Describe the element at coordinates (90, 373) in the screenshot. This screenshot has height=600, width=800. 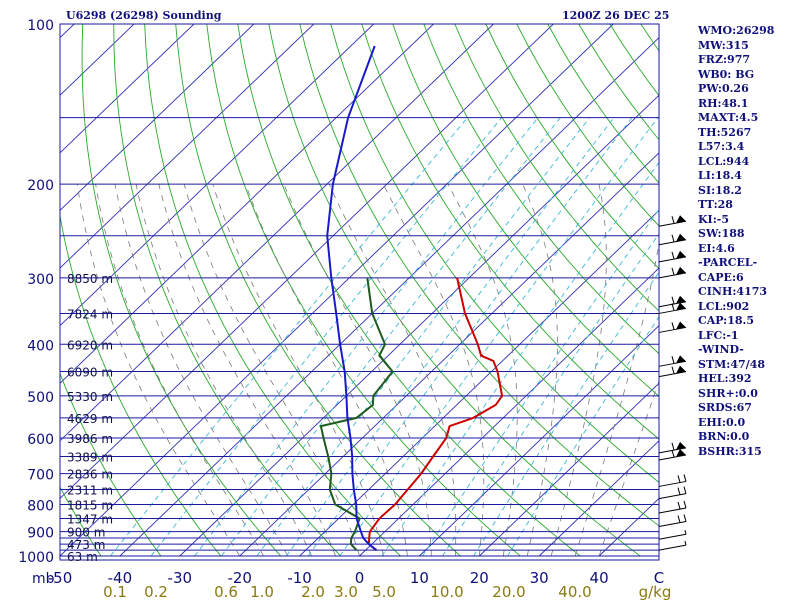
I see `height-label: 6090 m` at that location.